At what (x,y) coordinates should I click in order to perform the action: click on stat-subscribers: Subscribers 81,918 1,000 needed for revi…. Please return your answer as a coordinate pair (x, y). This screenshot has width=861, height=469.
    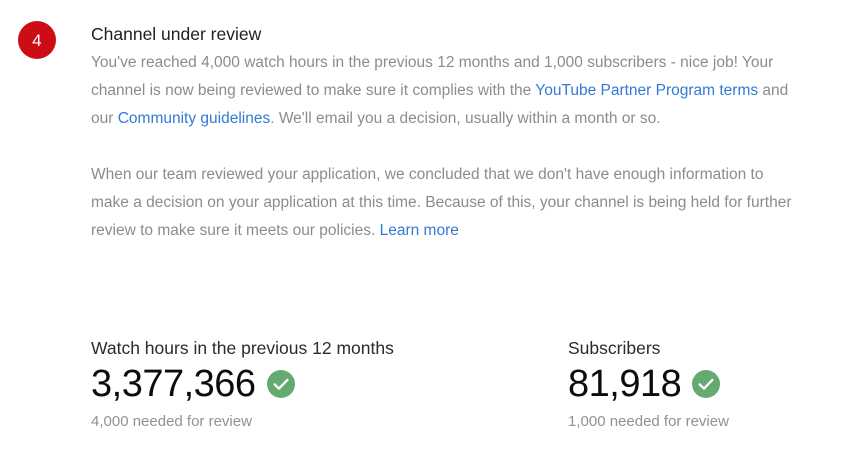
    Looking at the image, I should click on (648, 384).